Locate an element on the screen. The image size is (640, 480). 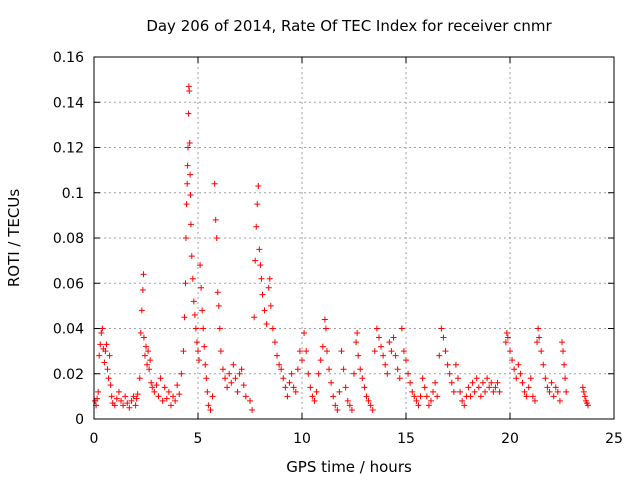
x-tick-label: 0 is located at coordinates (94, 439).